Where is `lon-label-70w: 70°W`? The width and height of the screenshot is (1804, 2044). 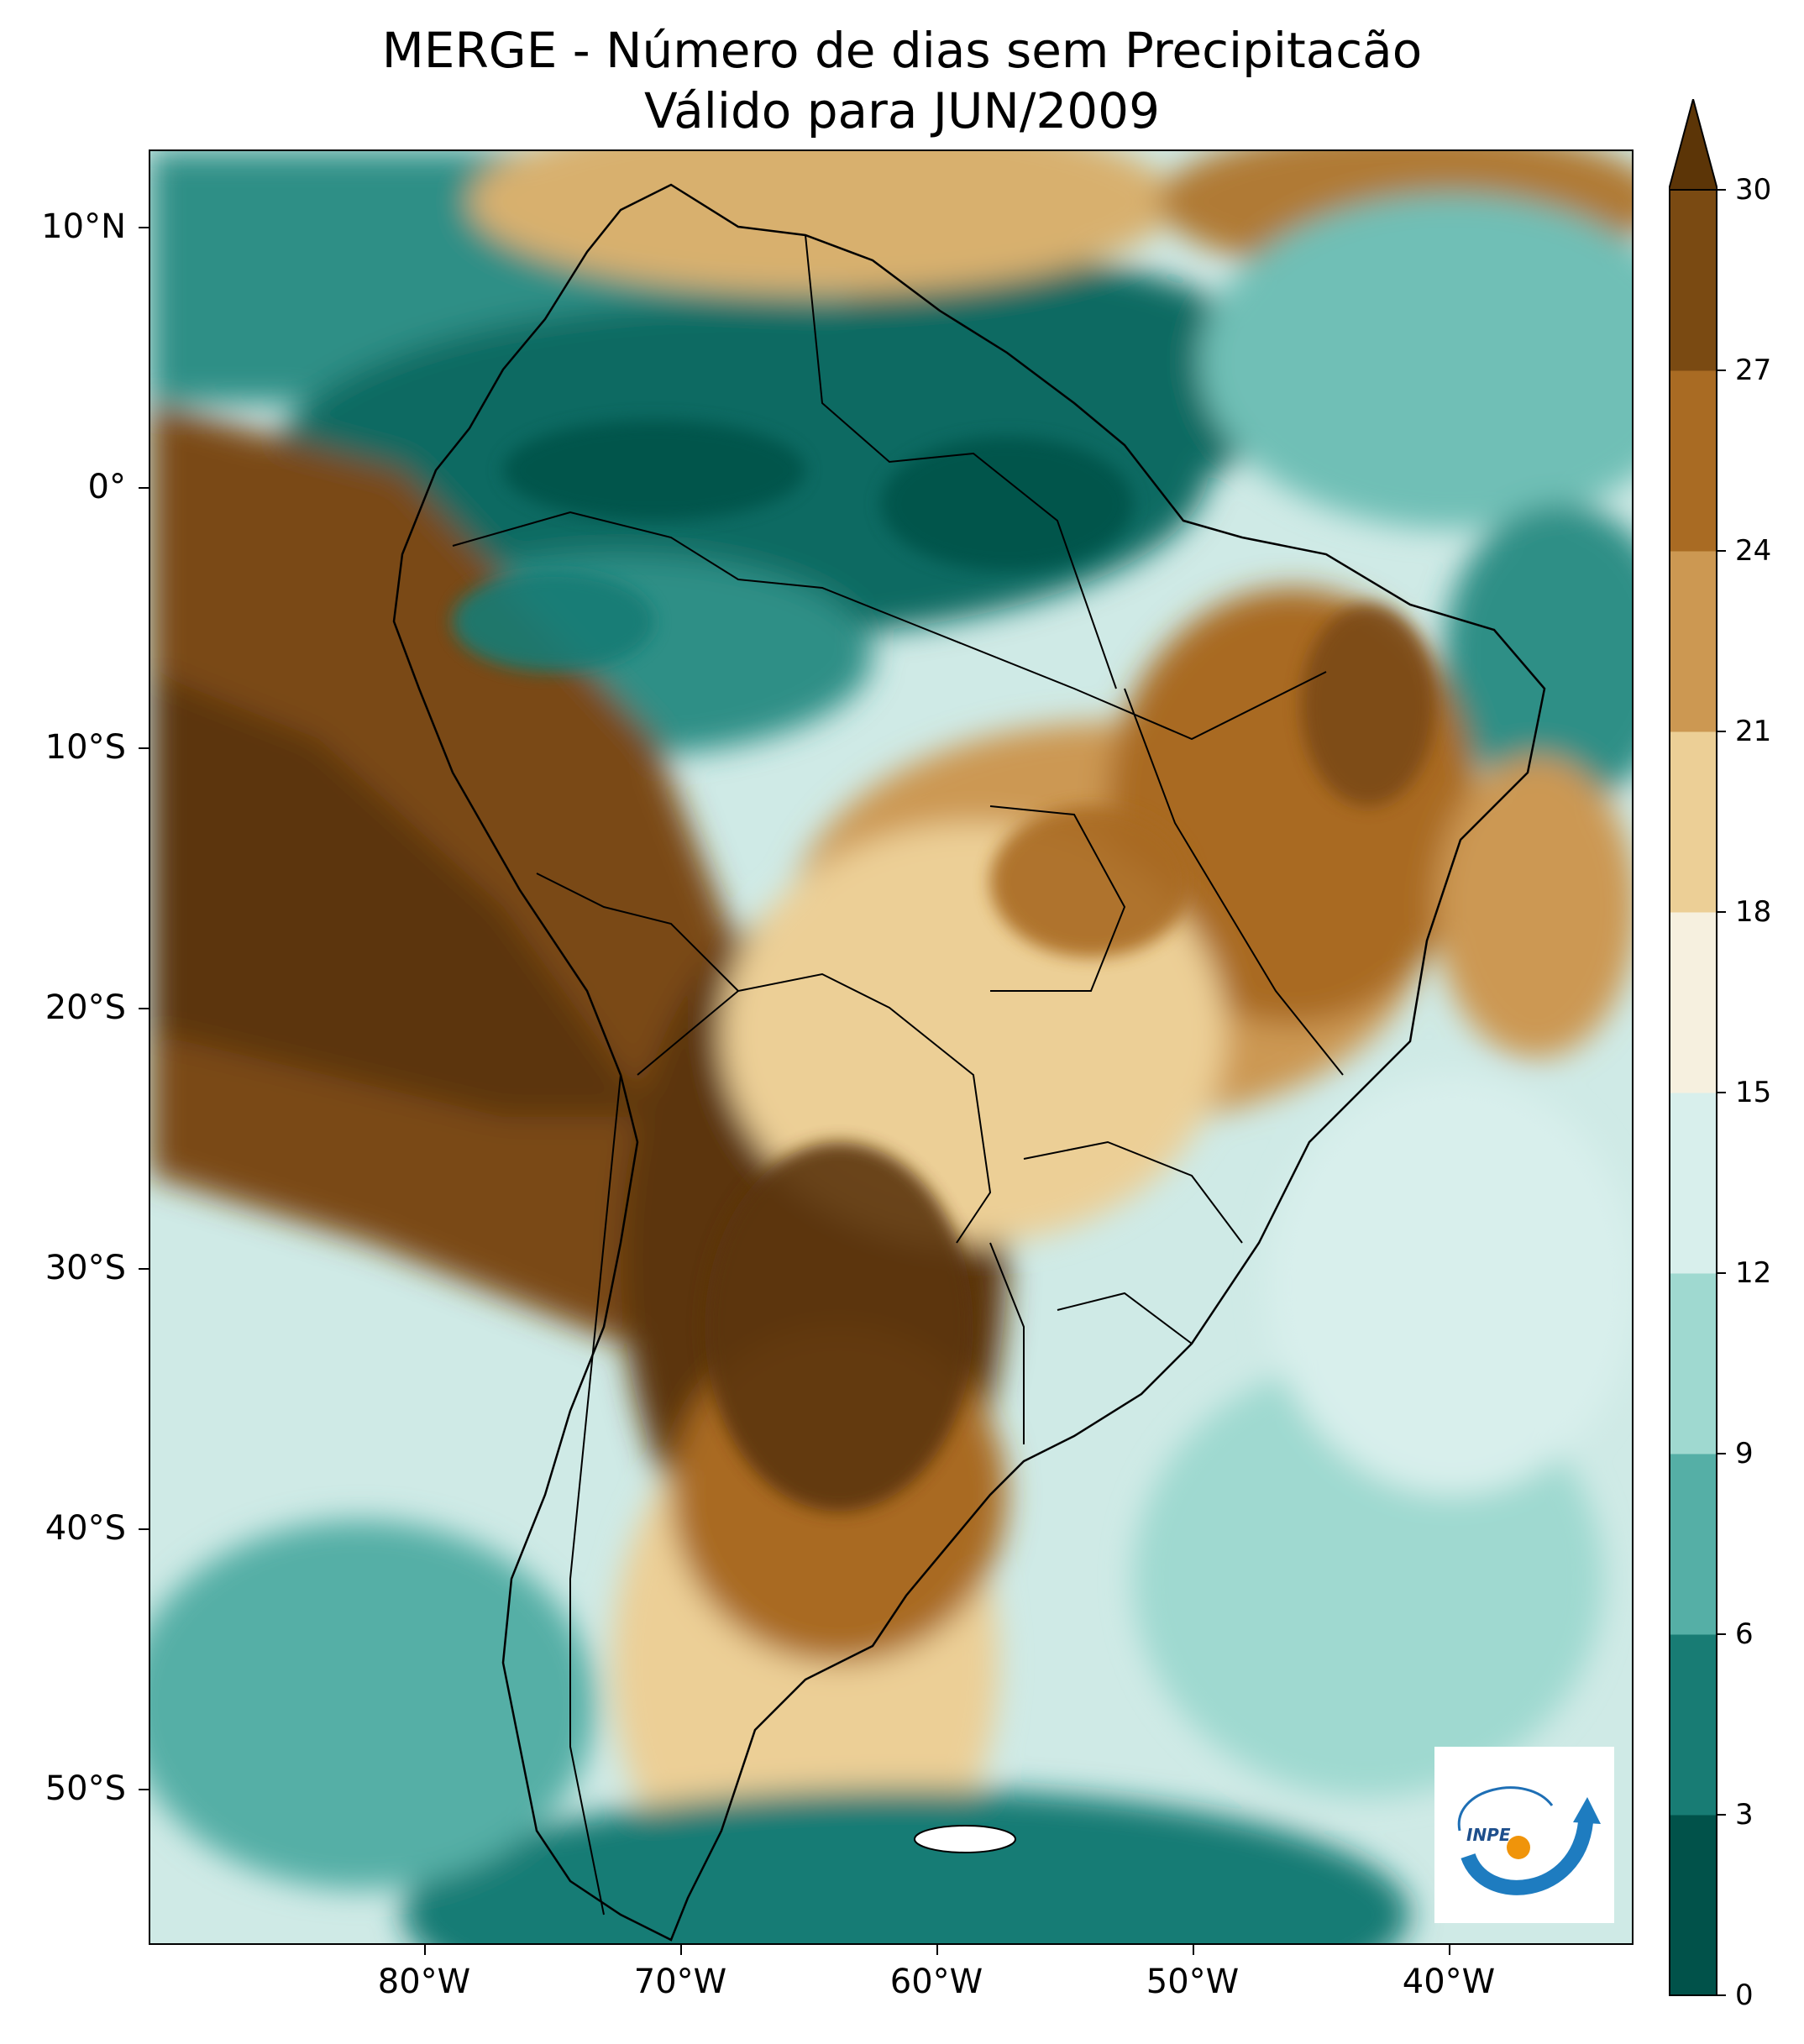 lon-label-70w: 70°W is located at coordinates (680, 1982).